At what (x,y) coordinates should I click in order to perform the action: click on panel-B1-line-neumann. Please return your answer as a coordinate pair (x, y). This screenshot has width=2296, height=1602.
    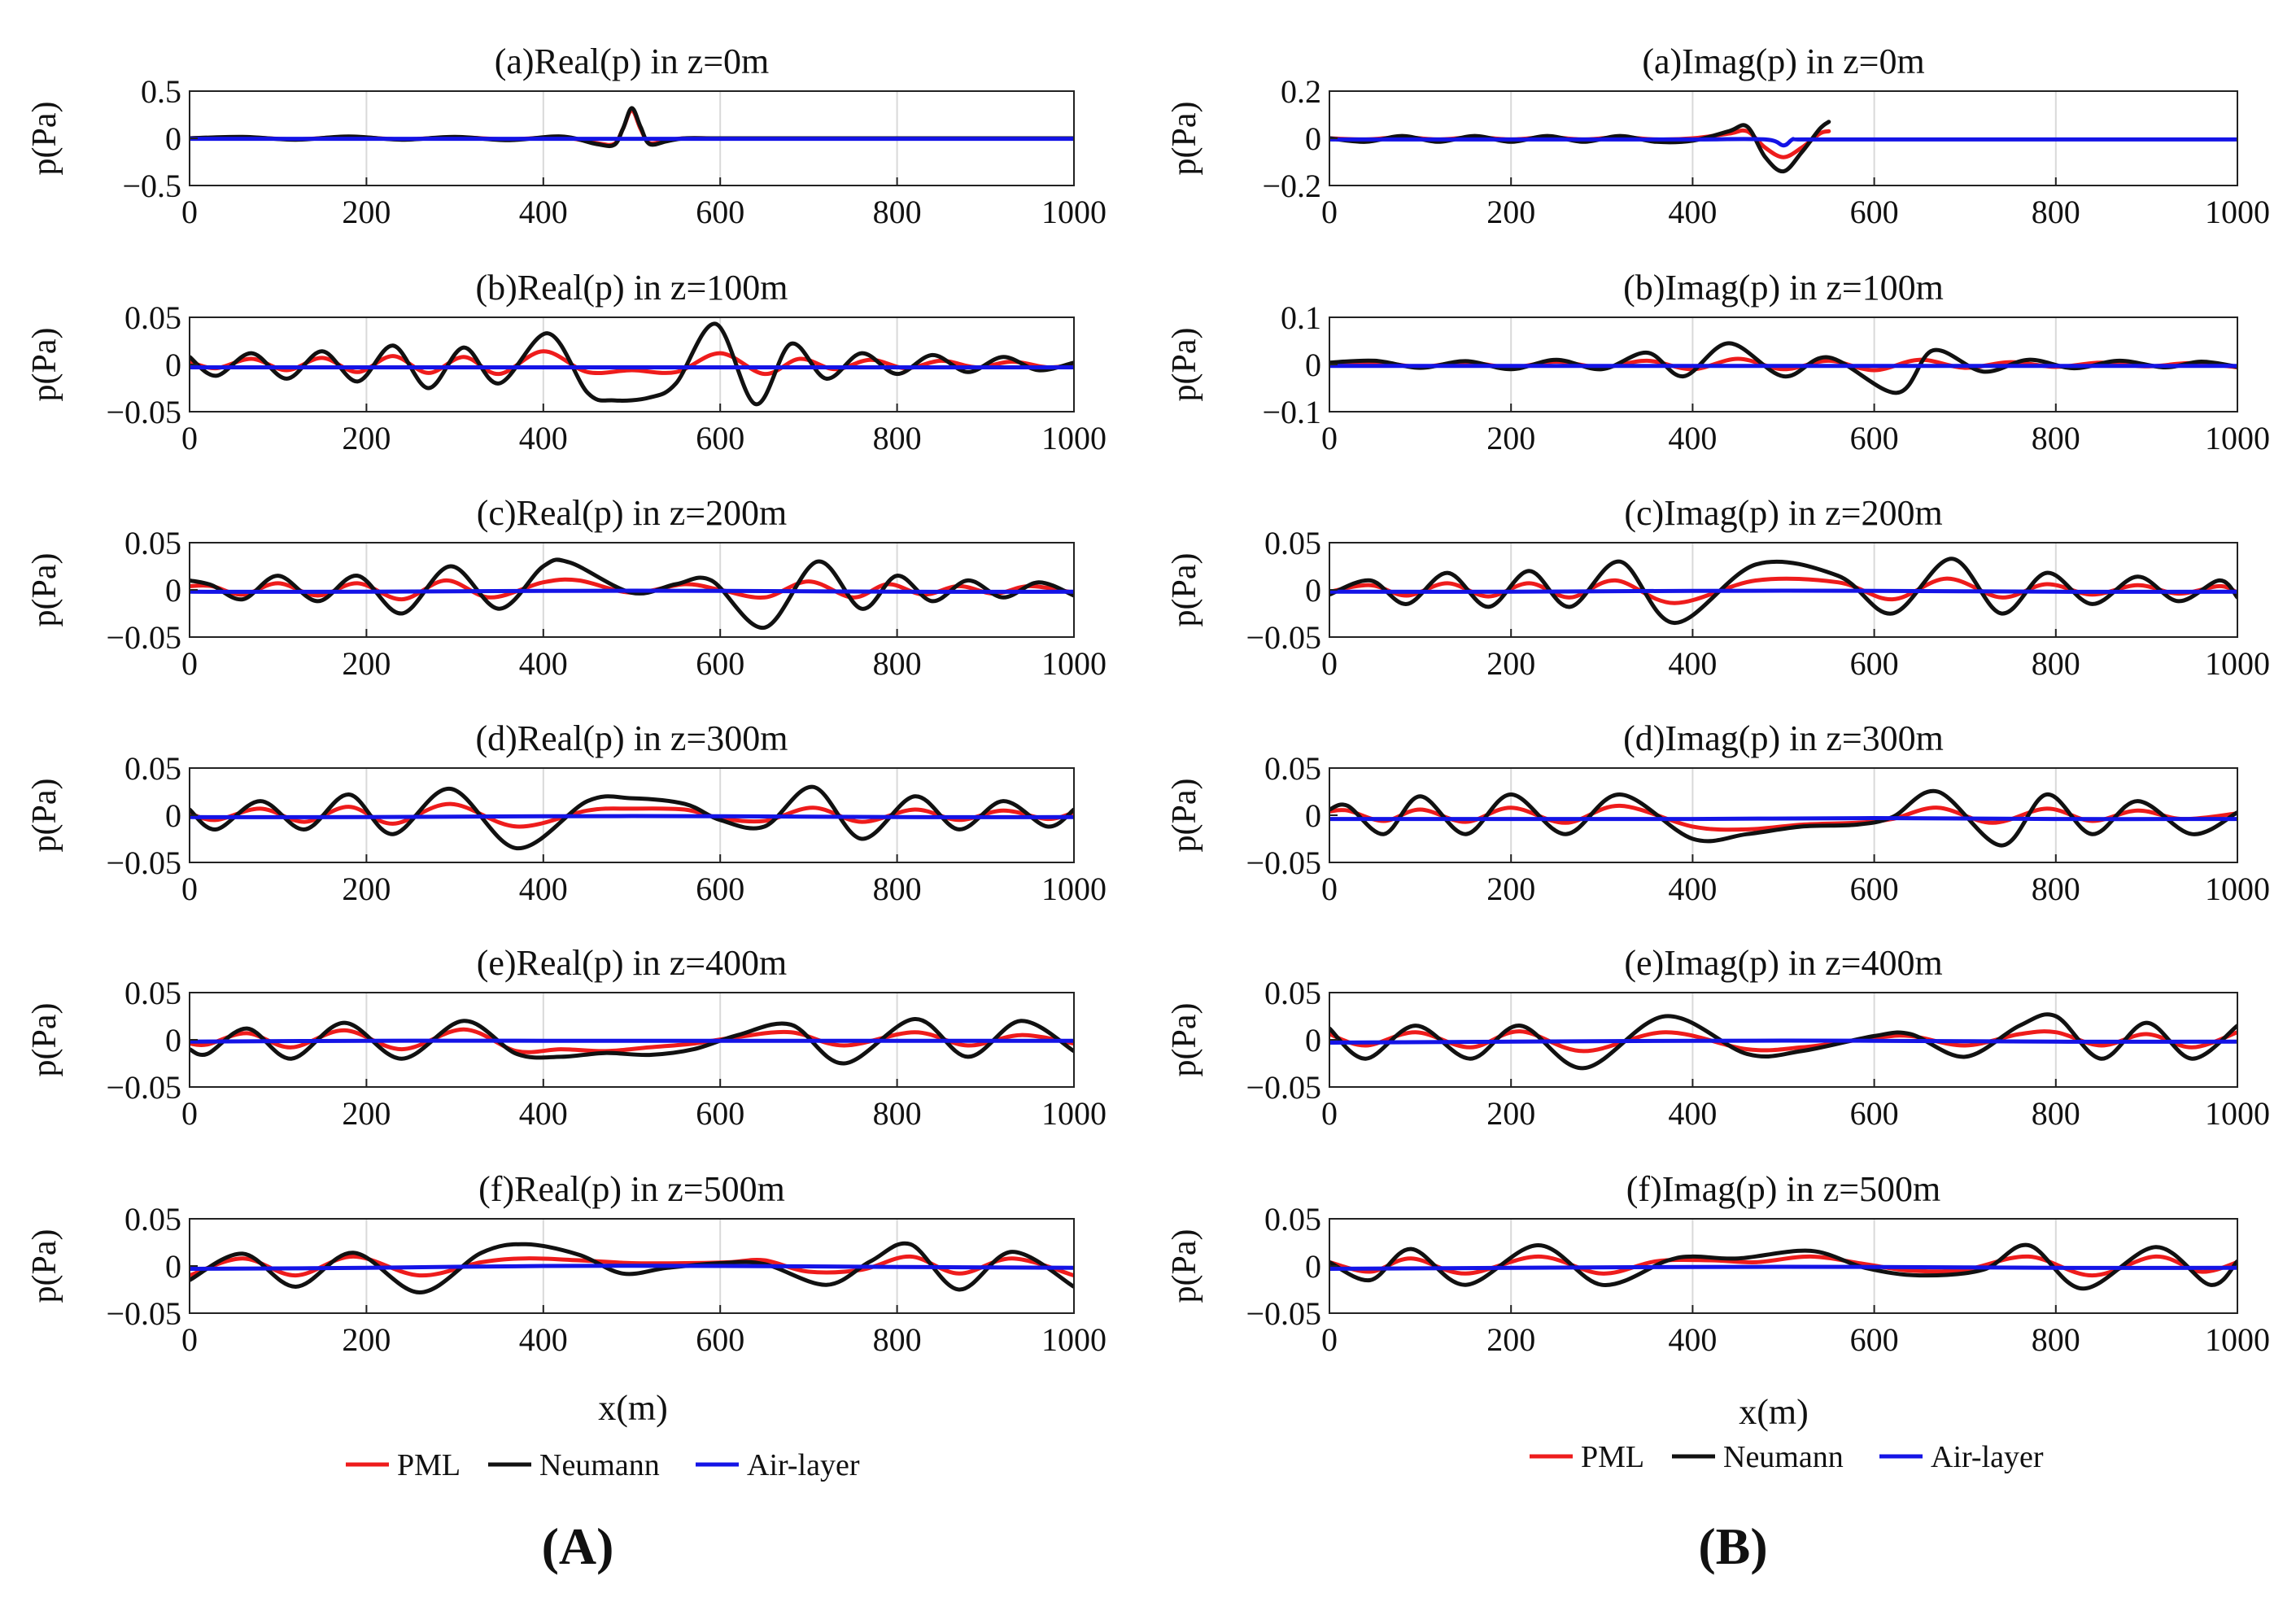
    Looking at the image, I should click on (1580, 147).